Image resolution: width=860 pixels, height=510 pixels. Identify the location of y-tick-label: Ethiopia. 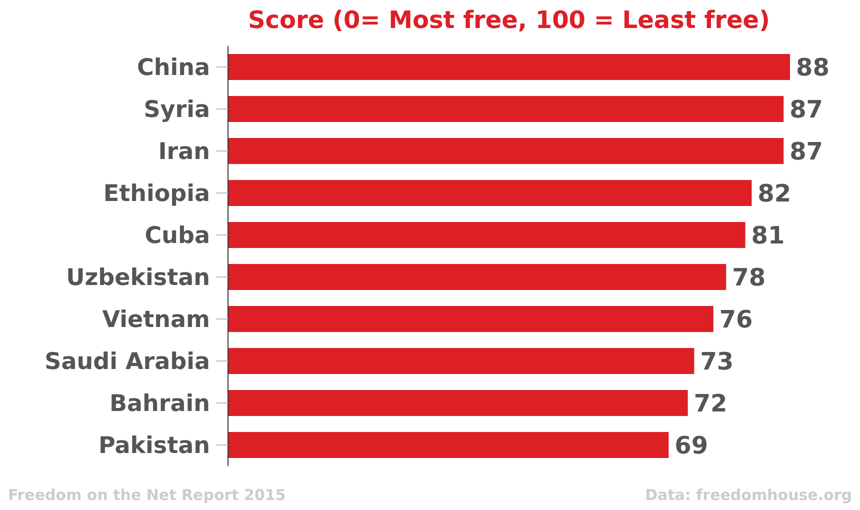
(156, 194).